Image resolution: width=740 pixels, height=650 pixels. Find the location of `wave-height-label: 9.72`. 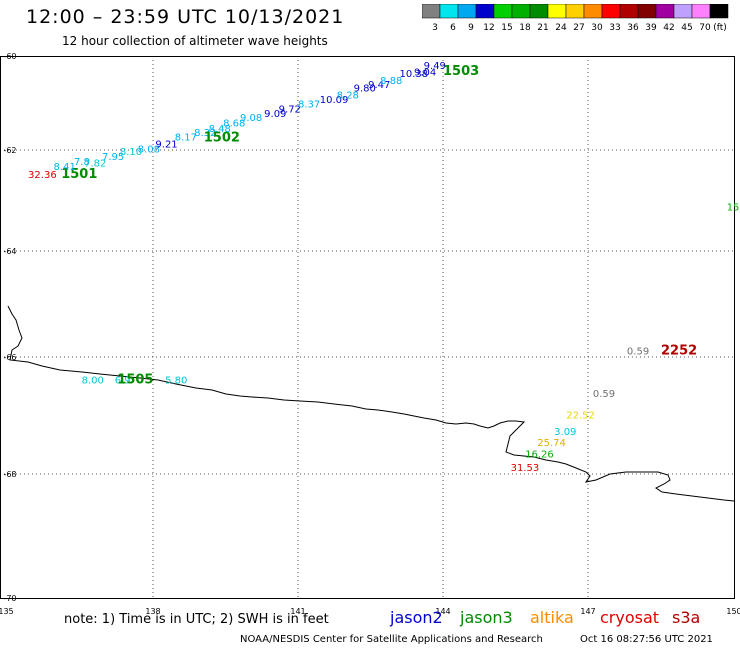

wave-height-label: 9.72 is located at coordinates (290, 109).